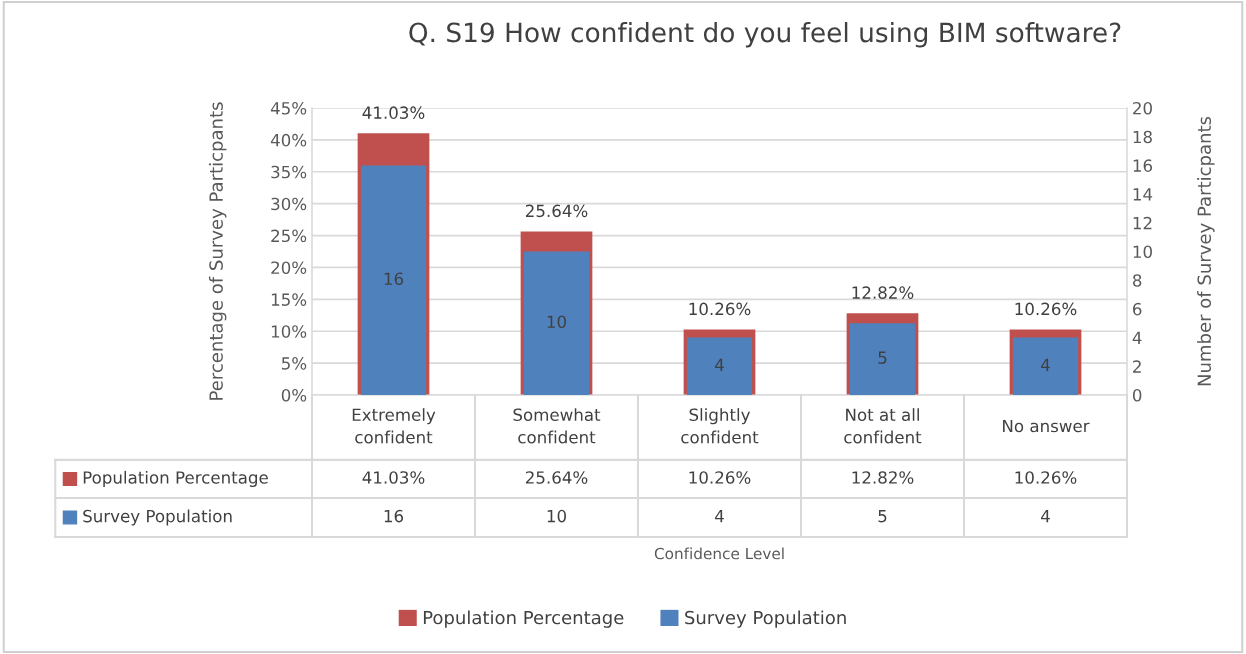 The height and width of the screenshot is (654, 1246). Describe the element at coordinates (288, 108) in the screenshot. I see `y-tick-label: 45%` at that location.